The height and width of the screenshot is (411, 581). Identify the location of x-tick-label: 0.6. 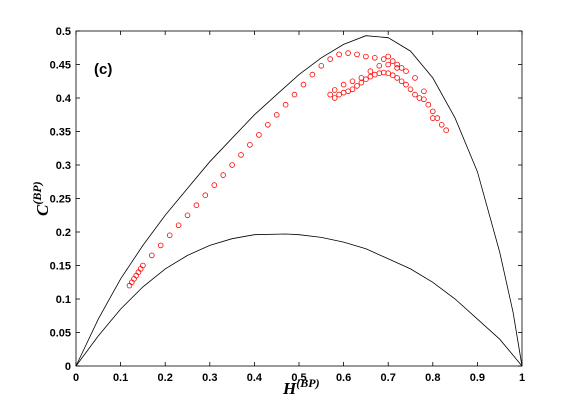
(343, 378).